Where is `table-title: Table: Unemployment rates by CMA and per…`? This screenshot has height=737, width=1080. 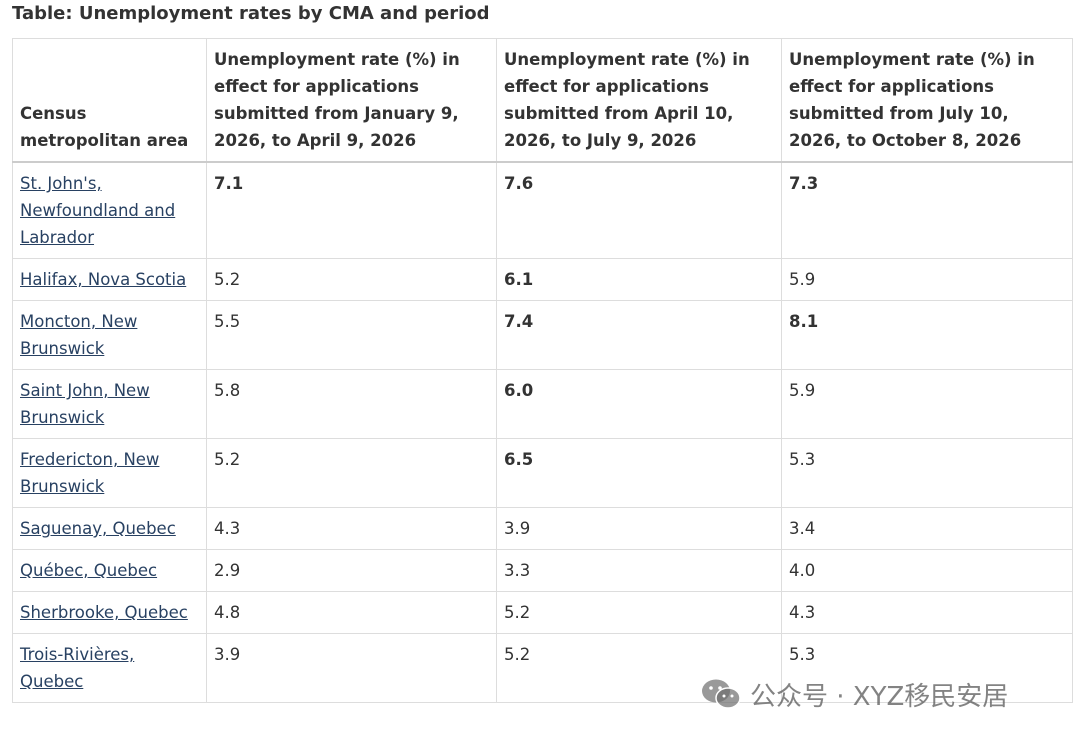 table-title: Table: Unemployment rates by CMA and per… is located at coordinates (251, 13).